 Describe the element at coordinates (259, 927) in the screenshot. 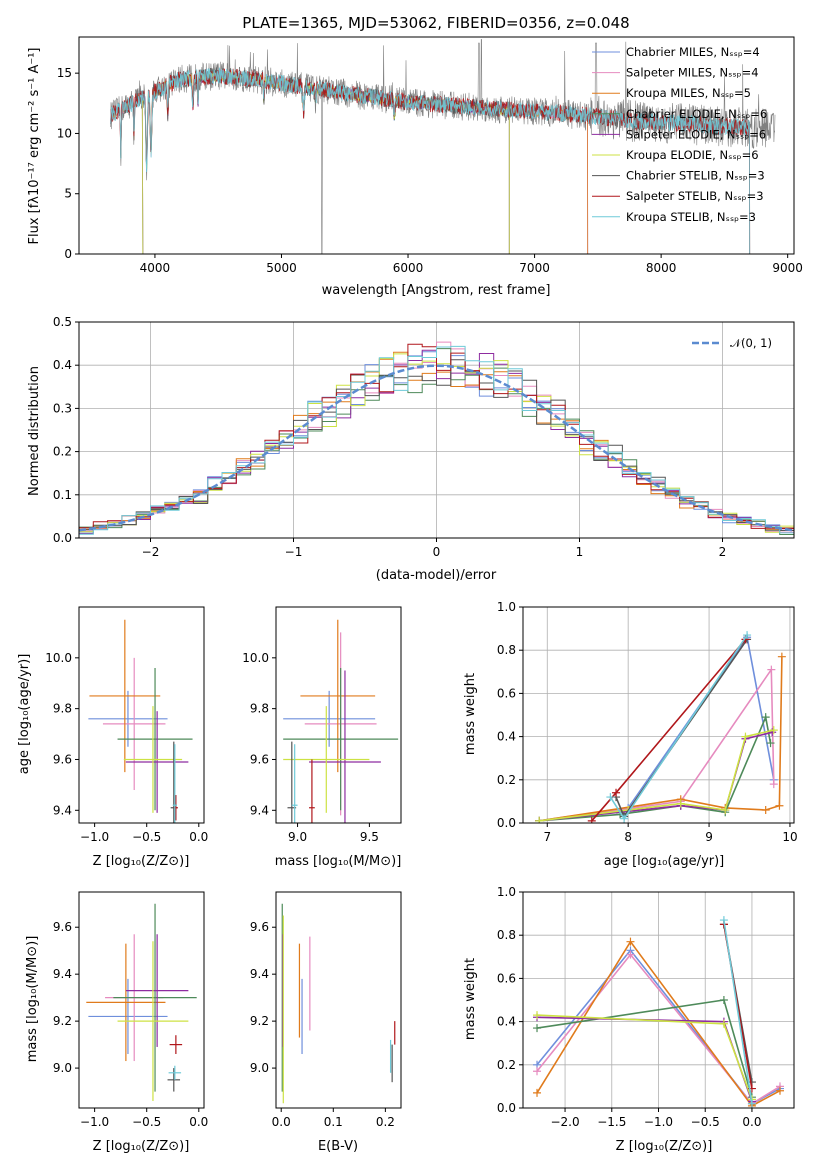

I see `mass-ebv-ytick-label-3: 9.6` at that location.